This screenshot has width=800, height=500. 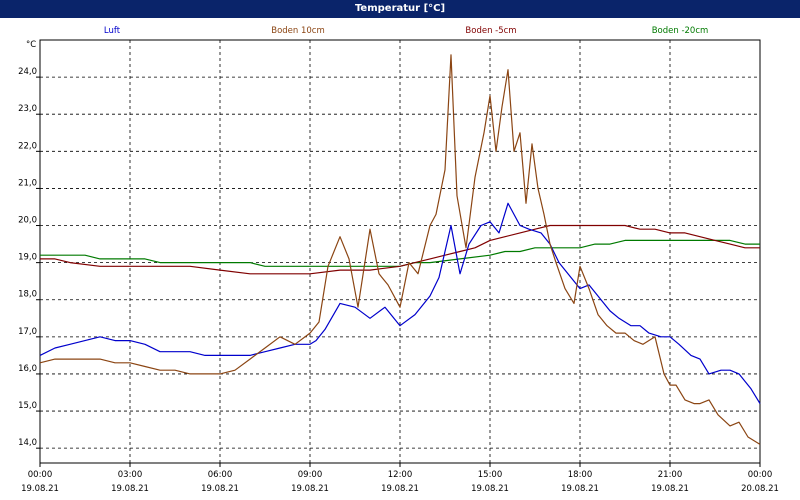 What do you see at coordinates (27, 332) in the screenshot?
I see `y-tick-label: 17,0` at bounding box center [27, 332].